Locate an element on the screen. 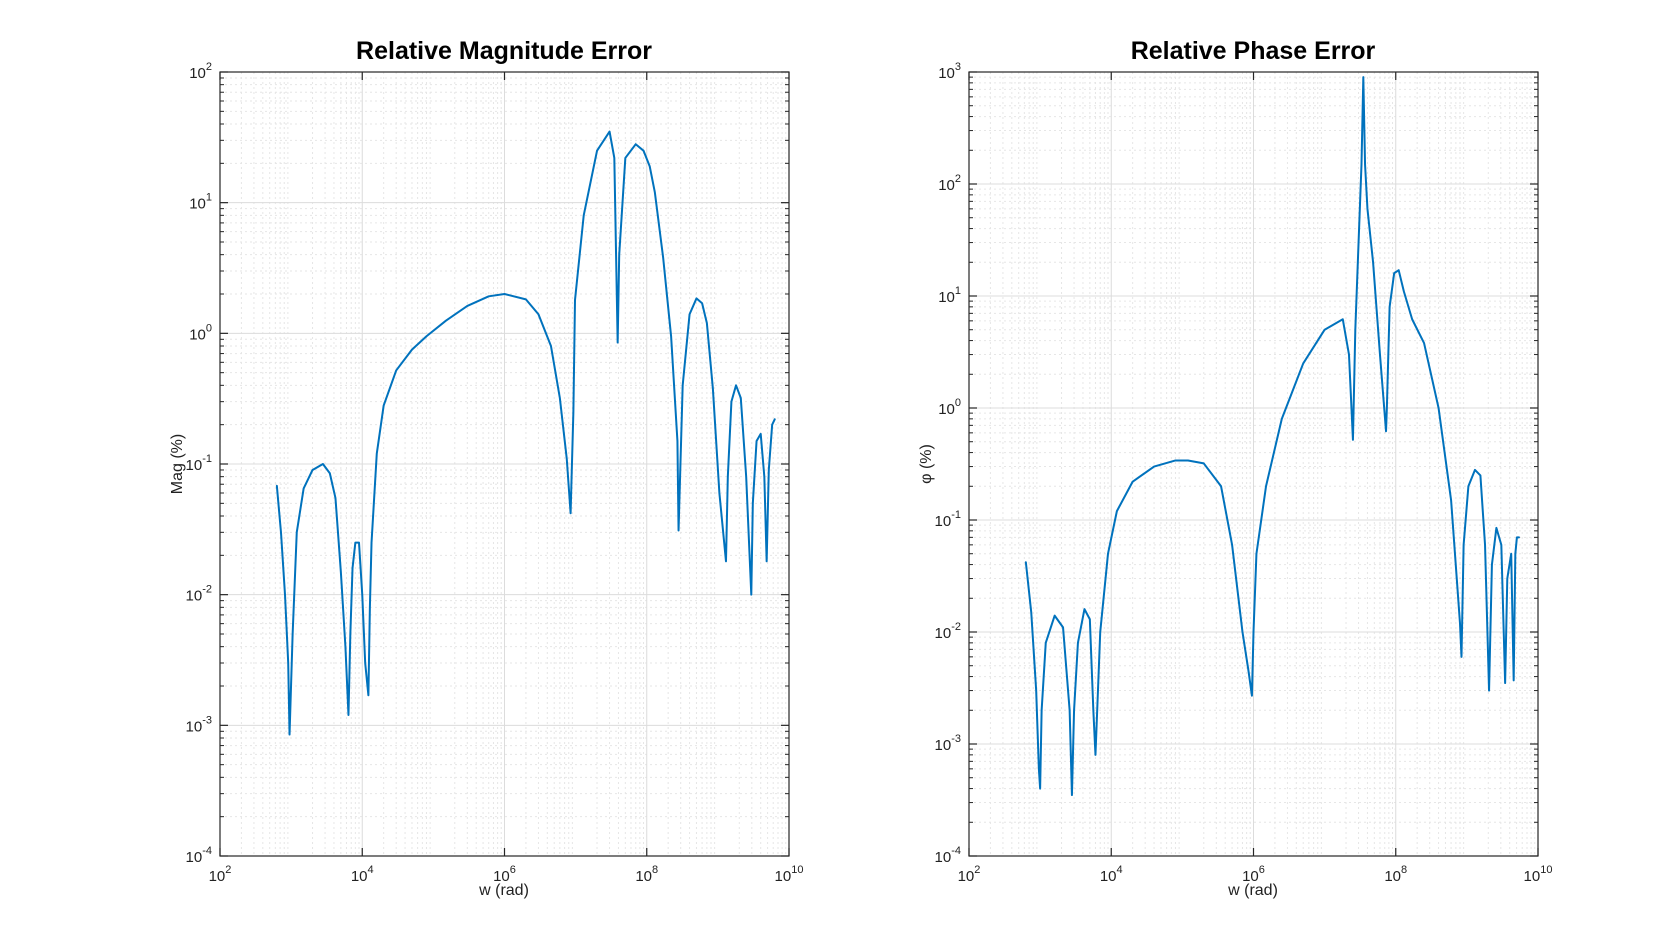 This screenshot has height=951, width=1680. phase-x-tick-label: 10¹⁰ is located at coordinates (1538, 874).